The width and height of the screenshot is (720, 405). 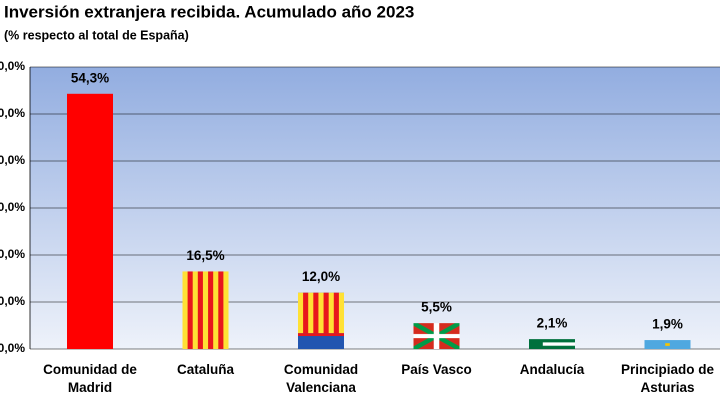 What do you see at coordinates (12, 207) in the screenshot?
I see `y-tick-label: 30,0%` at bounding box center [12, 207].